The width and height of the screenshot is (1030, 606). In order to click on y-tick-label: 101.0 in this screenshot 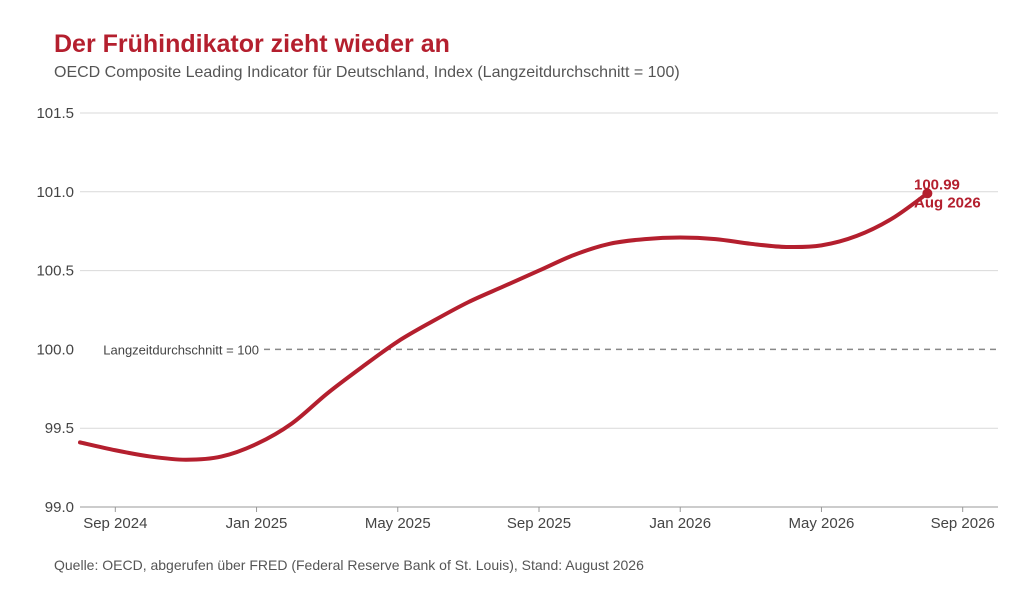, I will do `click(55, 192)`.